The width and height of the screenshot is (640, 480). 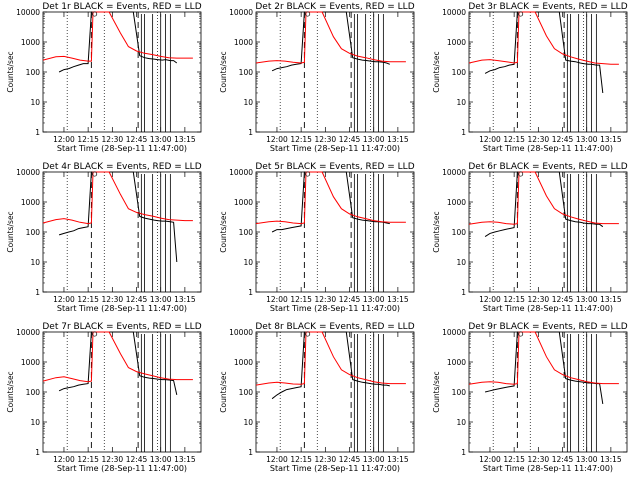 What do you see at coordinates (121, 7) in the screenshot?
I see `panel-title: Det 1r BLACK = Events, RED = LLD` at bounding box center [121, 7].